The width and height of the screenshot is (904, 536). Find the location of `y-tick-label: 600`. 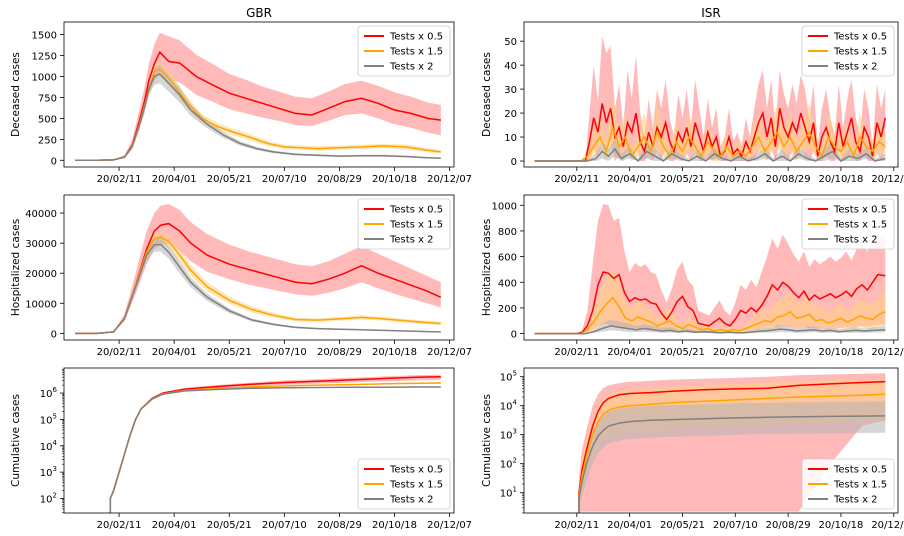

y-tick-label: 600 is located at coordinates (507, 258).